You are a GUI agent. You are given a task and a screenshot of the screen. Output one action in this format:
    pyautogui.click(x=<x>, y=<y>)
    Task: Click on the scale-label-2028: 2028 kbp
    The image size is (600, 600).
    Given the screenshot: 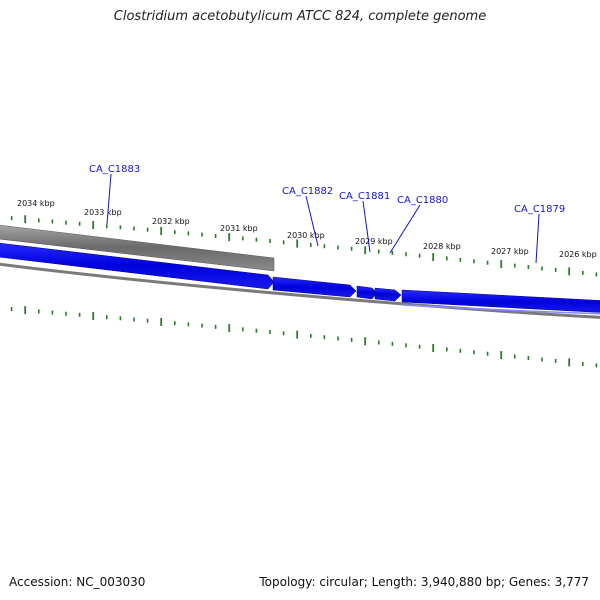 What is the action you would take?
    pyautogui.click(x=442, y=246)
    